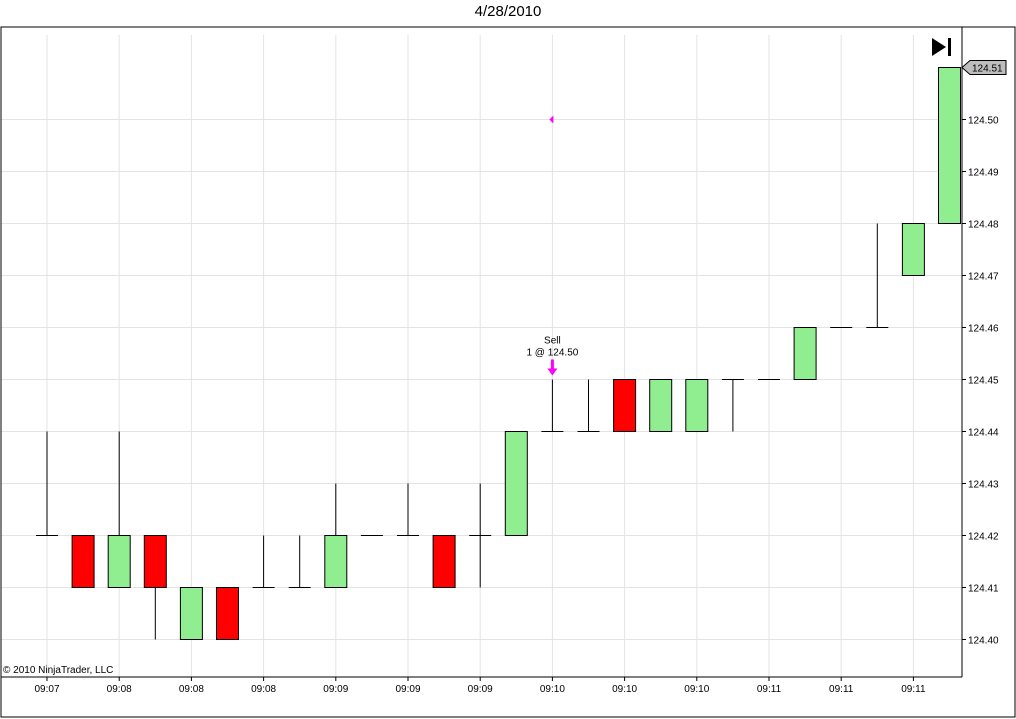 The image size is (1016, 719). I want to click on y-tick-label: 124.50, so click(983, 121).